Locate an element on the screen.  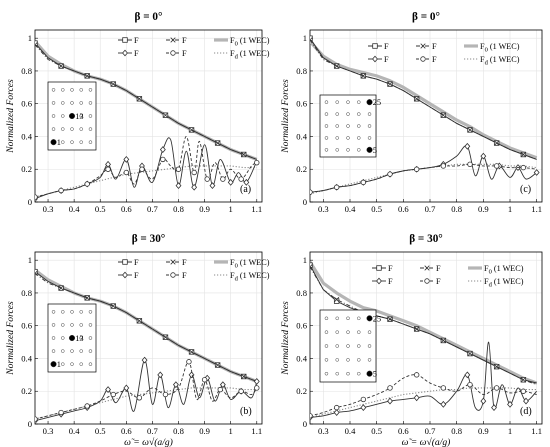
body-number-label: 25 is located at coordinates (377, 102).